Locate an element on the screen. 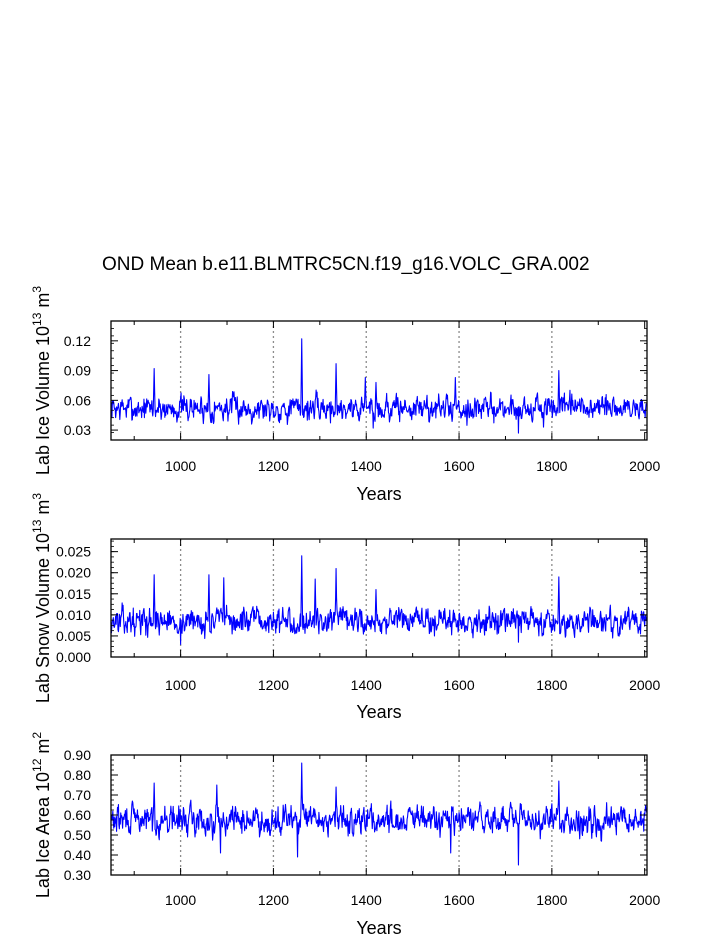  y-tick-label: 0.010 is located at coordinates (73, 615).